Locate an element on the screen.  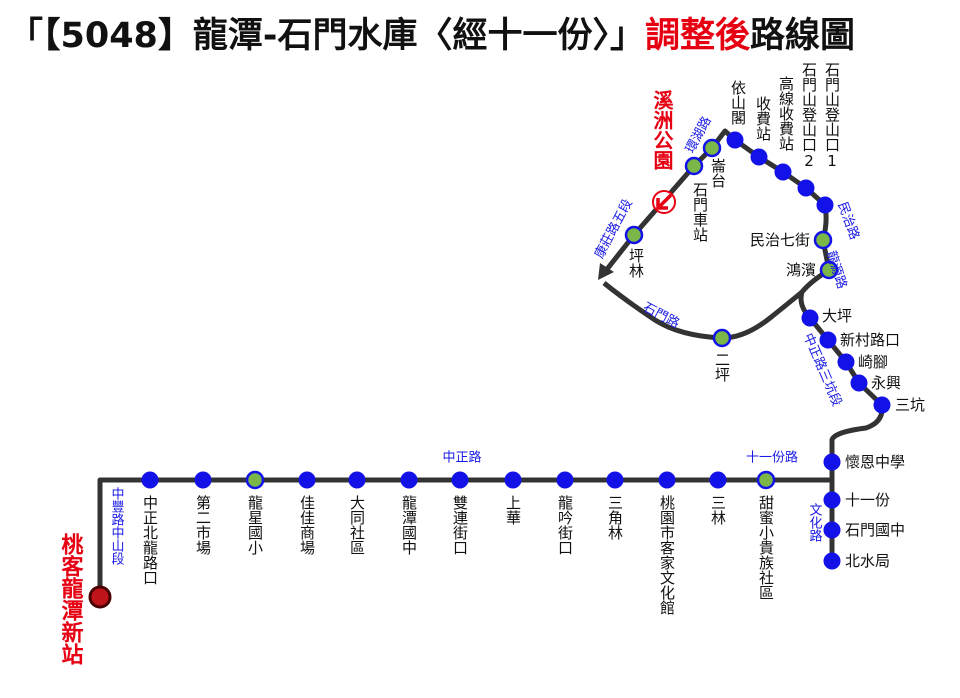
direction-arrow is located at coordinates (606, 271).